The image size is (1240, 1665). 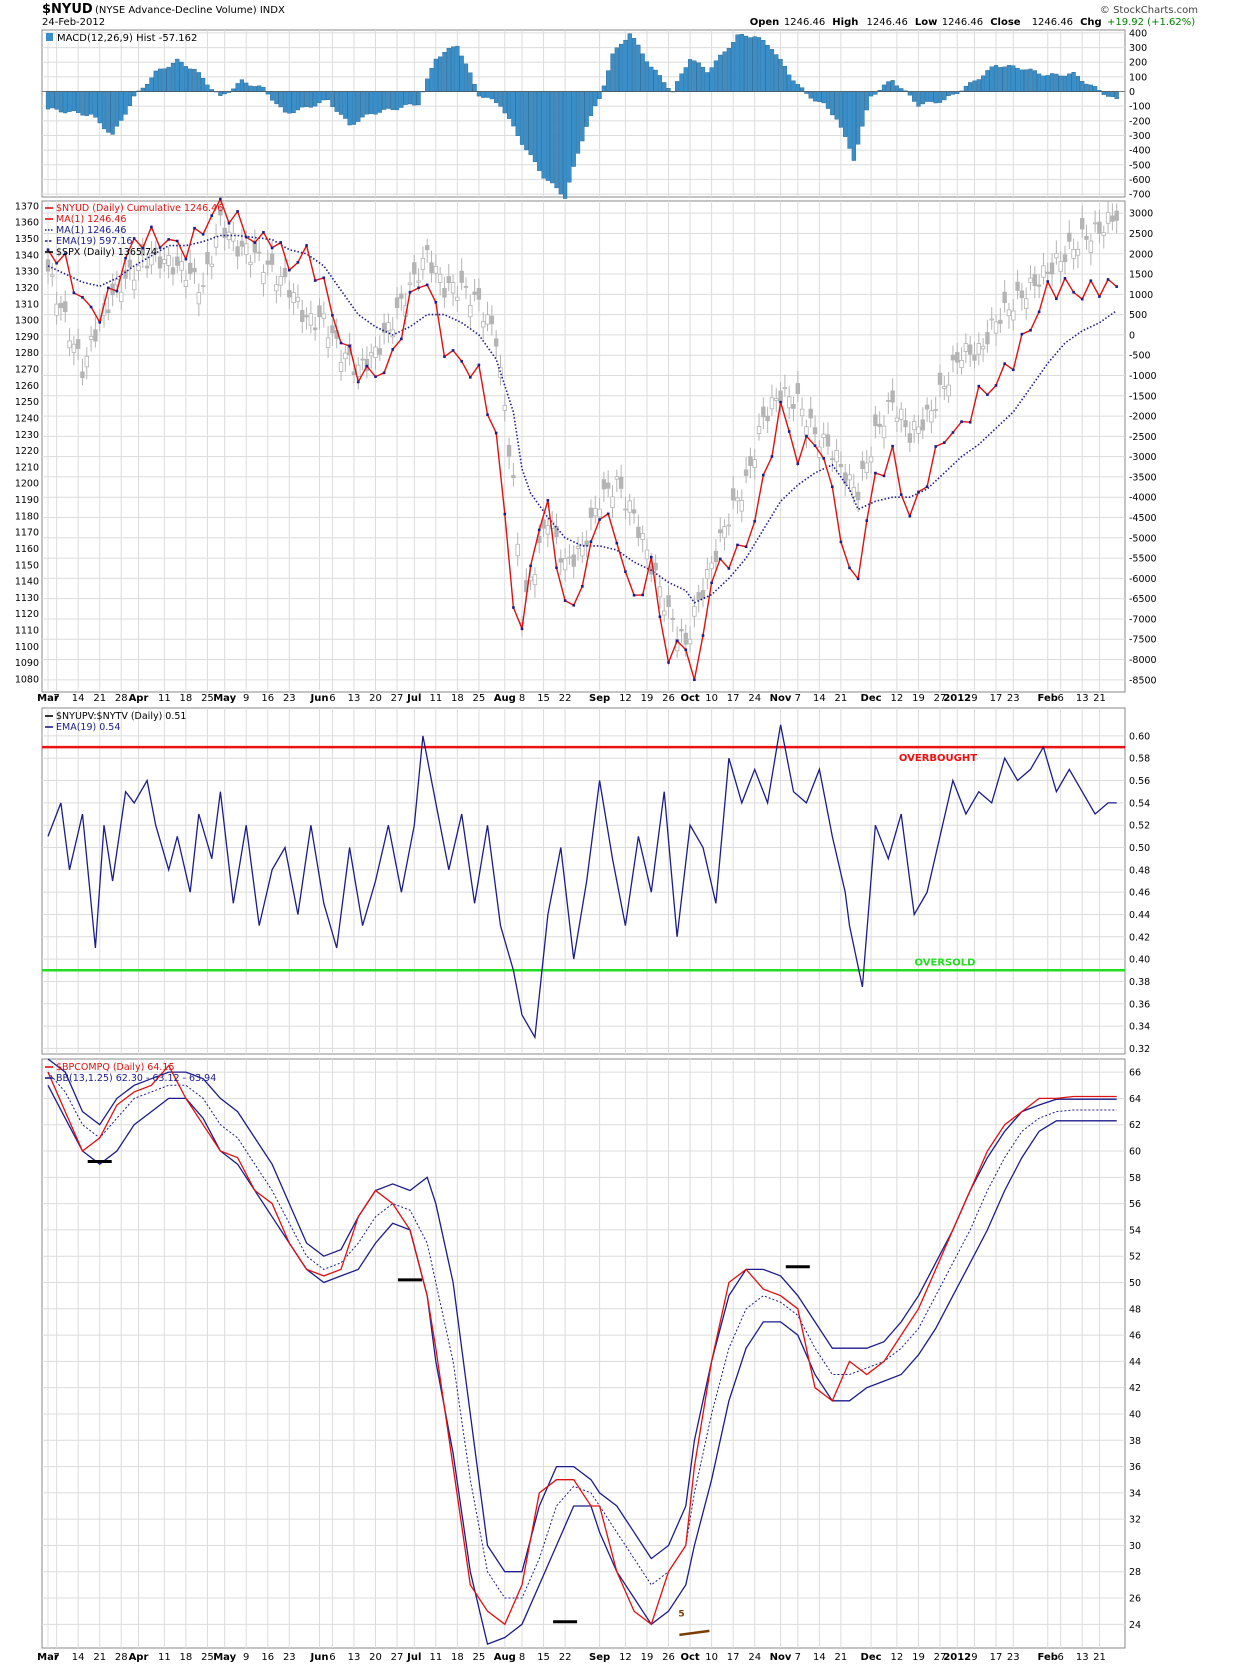 I want to click on y-tick-label: -8500, so click(x=1143, y=680).